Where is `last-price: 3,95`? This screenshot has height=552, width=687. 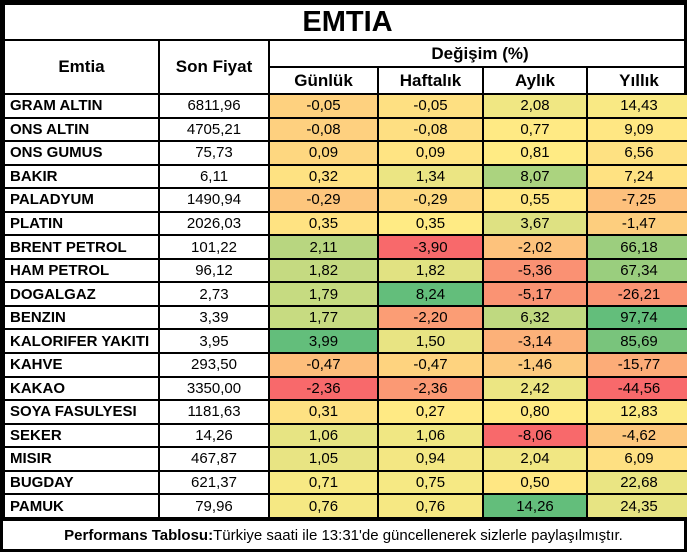
last-price: 3,95 is located at coordinates (214, 341).